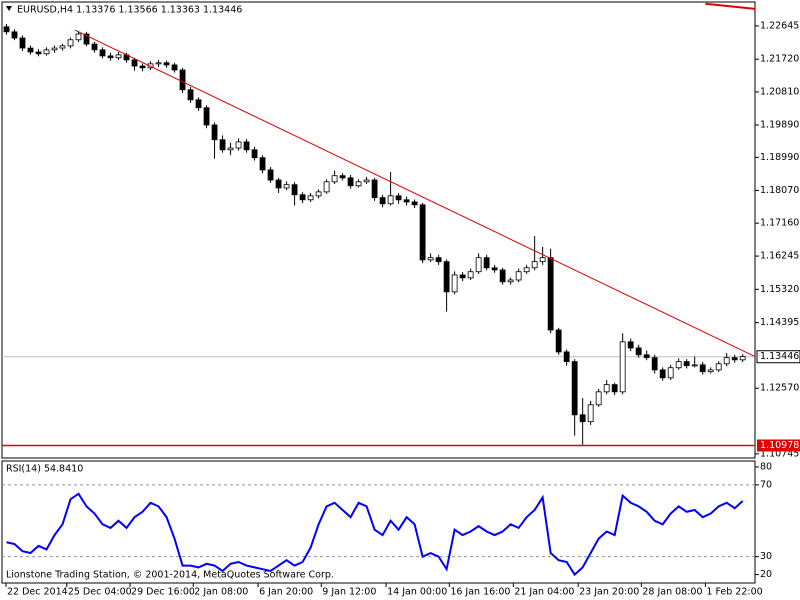 This screenshot has width=800, height=600. I want to click on x-tick-label: 21 Jan 04:00, so click(544, 592).